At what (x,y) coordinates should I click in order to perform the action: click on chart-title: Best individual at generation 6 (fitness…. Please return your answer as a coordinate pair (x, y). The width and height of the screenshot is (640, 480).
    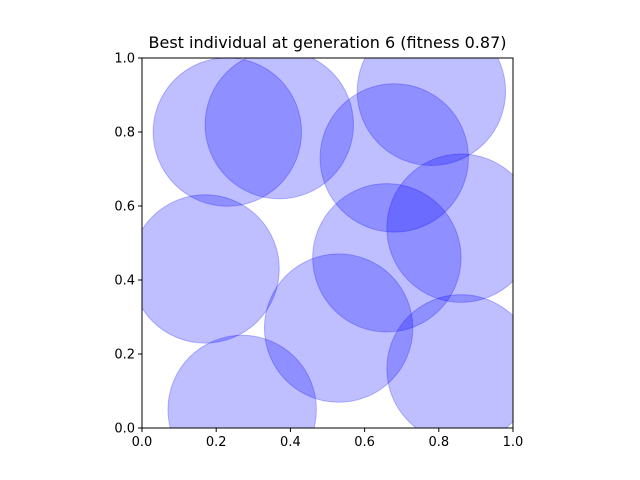
    Looking at the image, I should click on (328, 42).